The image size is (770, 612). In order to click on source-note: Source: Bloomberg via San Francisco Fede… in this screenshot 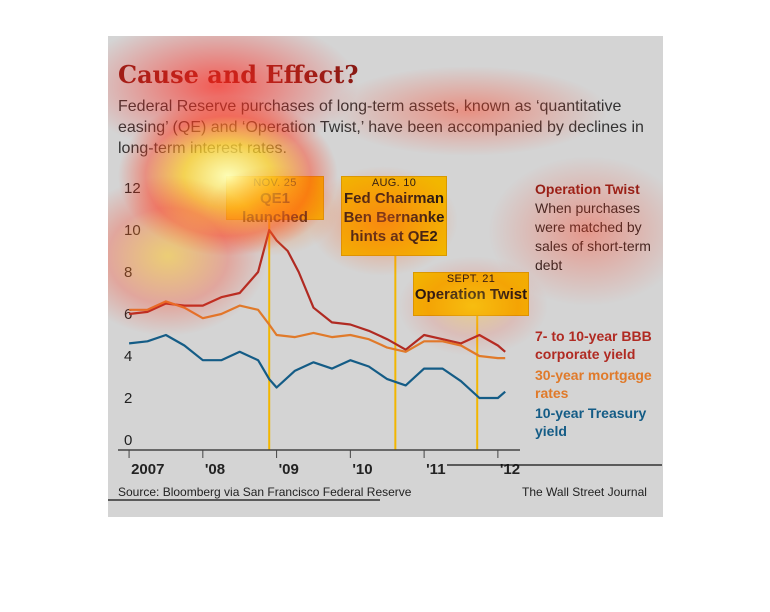, I will do `click(265, 492)`.